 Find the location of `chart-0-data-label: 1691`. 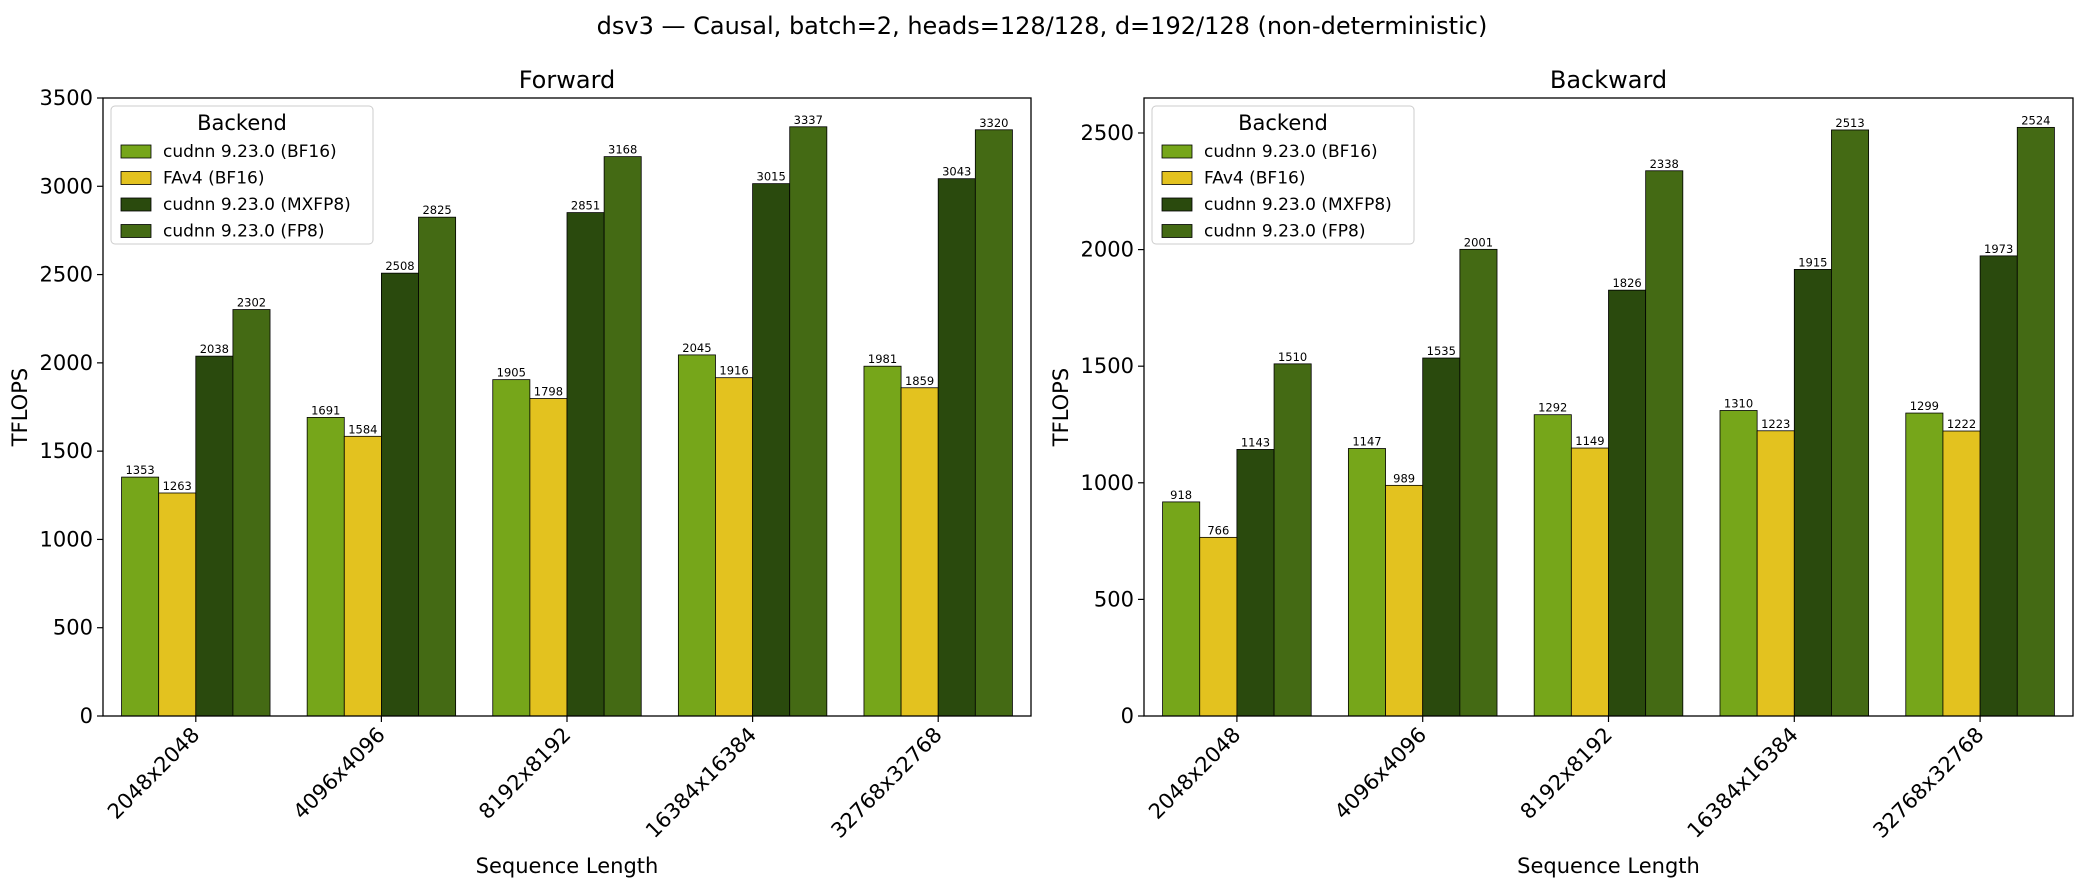

chart-0-data-label: 1691 is located at coordinates (325, 410).